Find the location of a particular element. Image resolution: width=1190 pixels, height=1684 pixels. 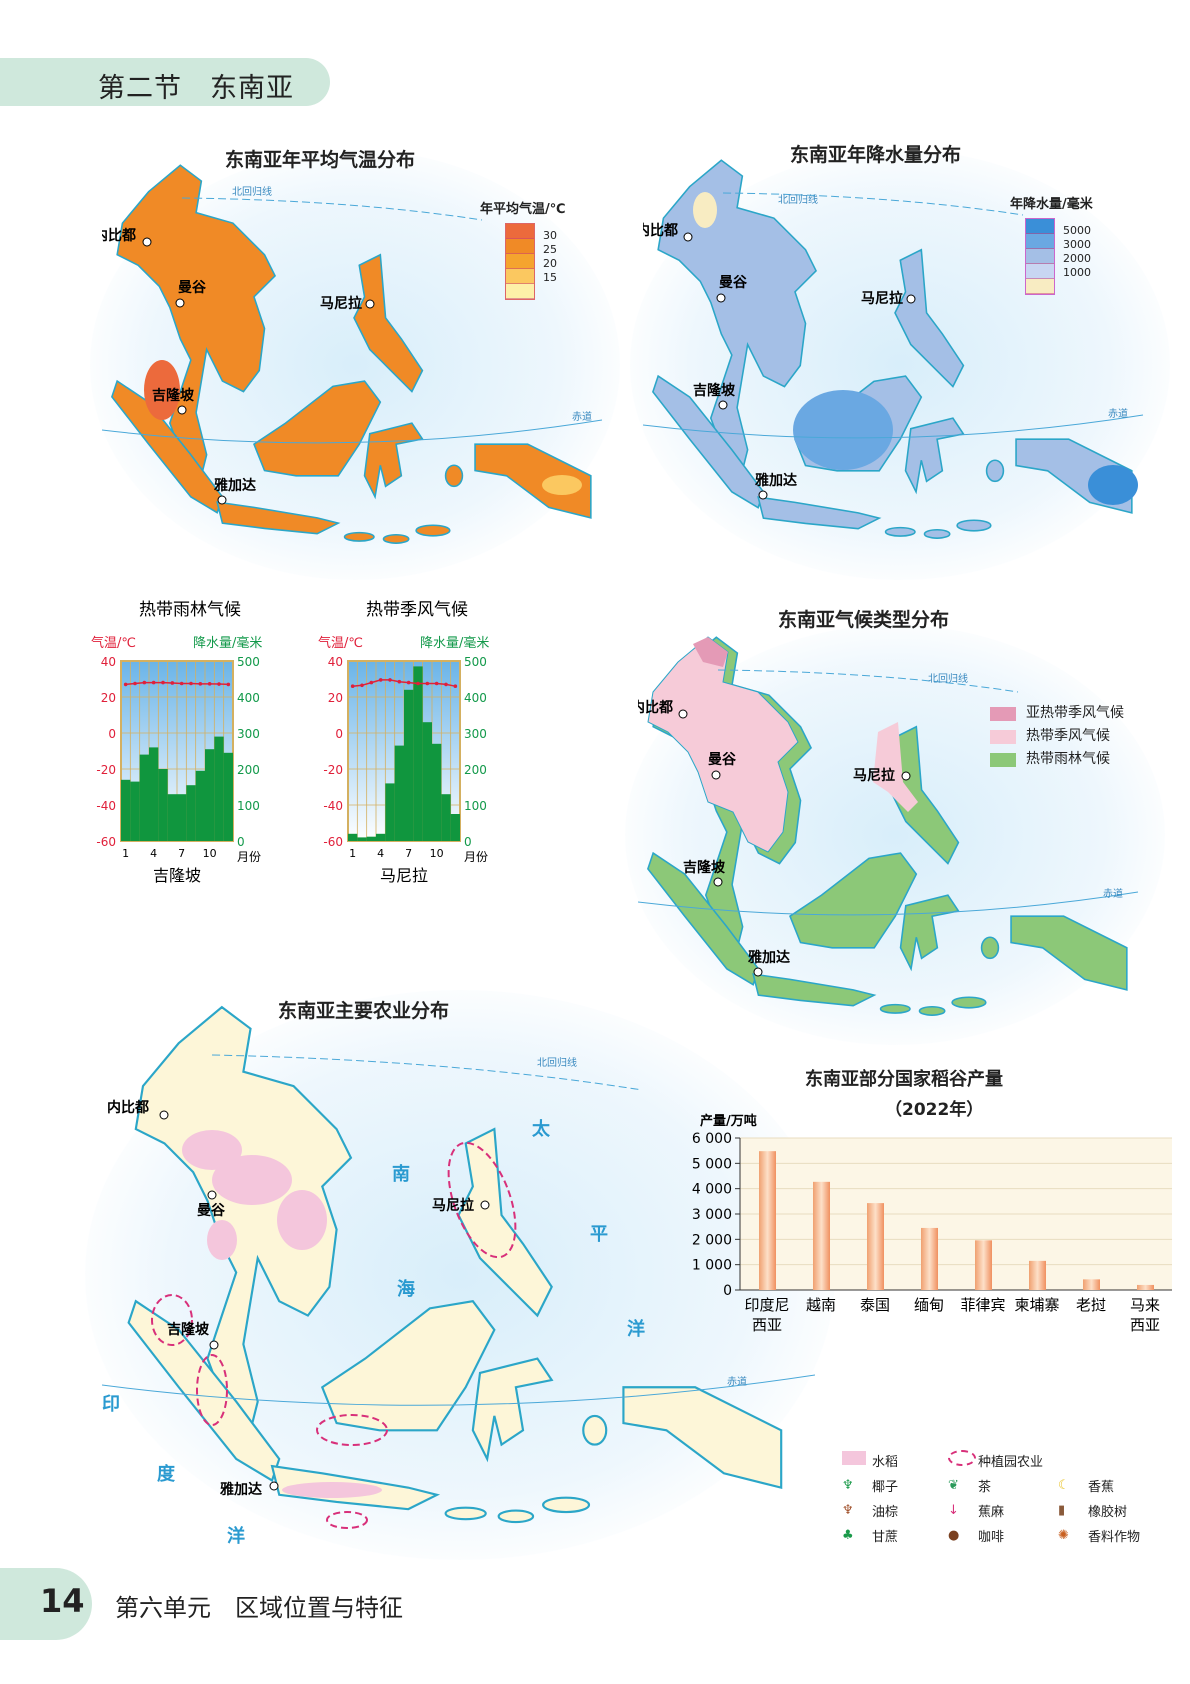

city-markers: 内比都 曼谷 马尼拉 吉隆坡 雅加达 is located at coordinates (238, 366).